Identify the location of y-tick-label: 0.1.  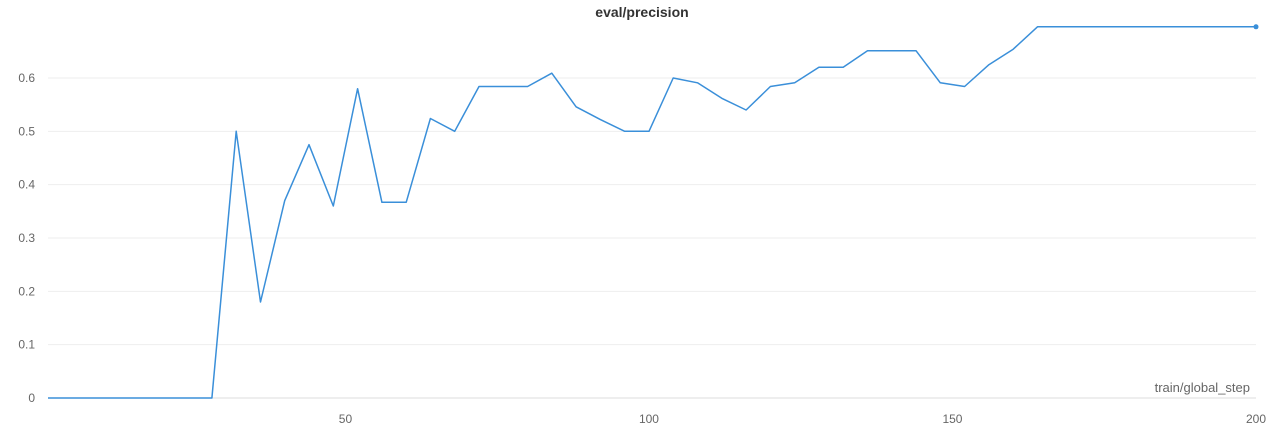
(26, 345).